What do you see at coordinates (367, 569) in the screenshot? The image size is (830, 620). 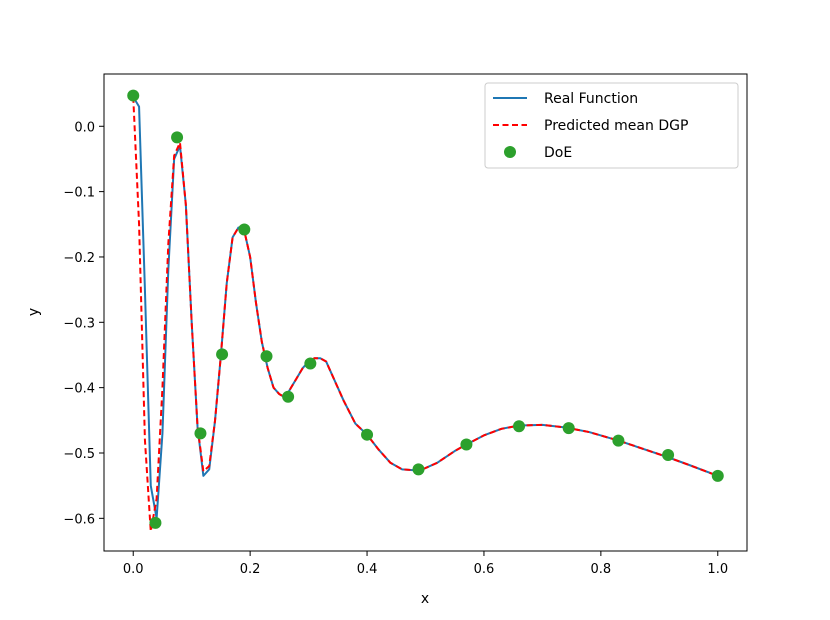 I see `x-tick-label: 0.4` at bounding box center [367, 569].